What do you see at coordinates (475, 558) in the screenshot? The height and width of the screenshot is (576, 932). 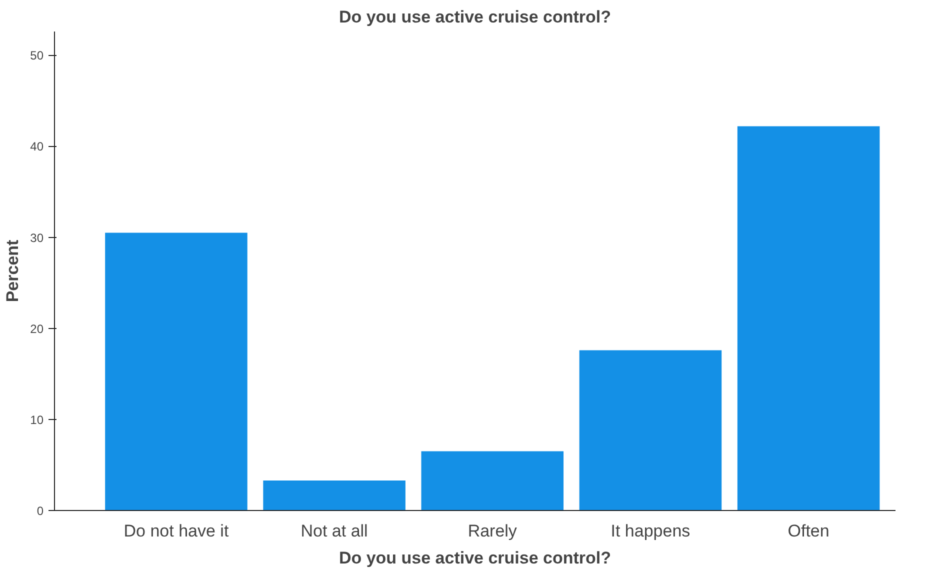 I see `x-axis-title: Do you use active cruise control?` at bounding box center [475, 558].